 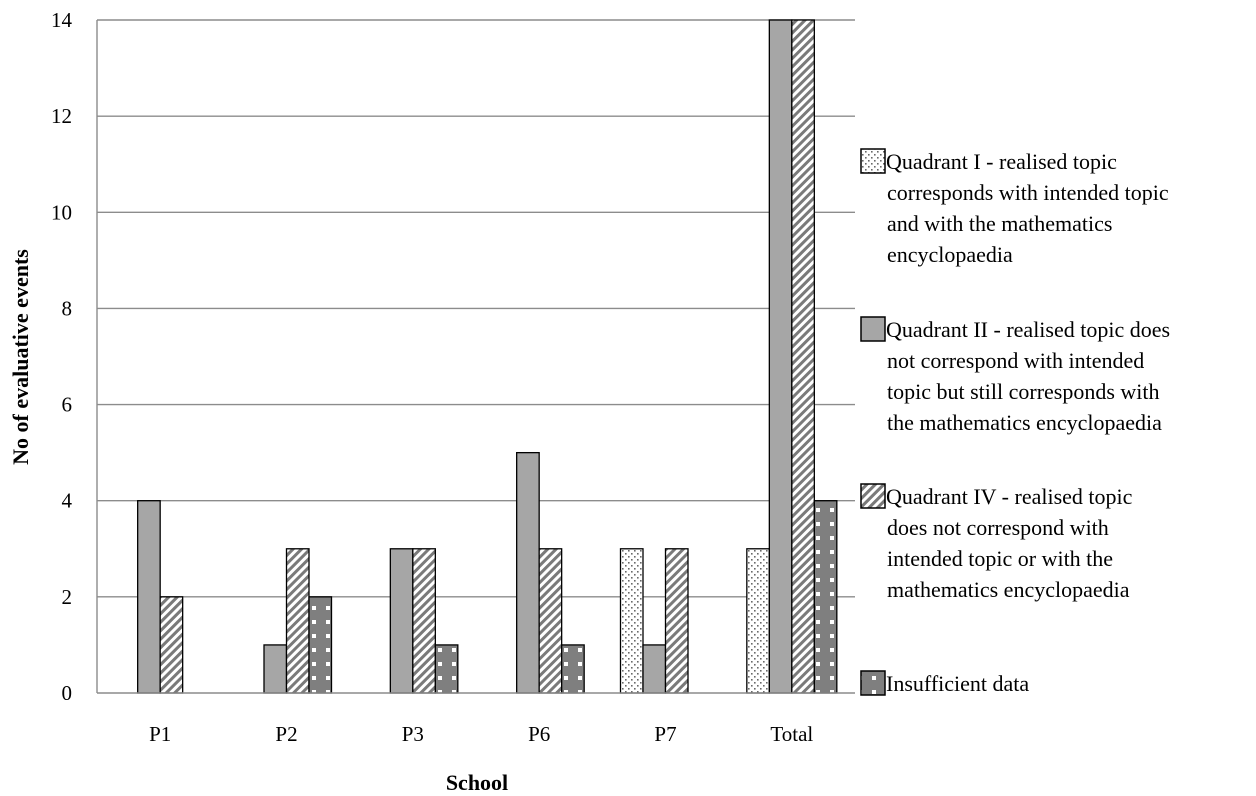 I want to click on legend-label-line: mathematics encyclopaedia, so click(x=1008, y=589).